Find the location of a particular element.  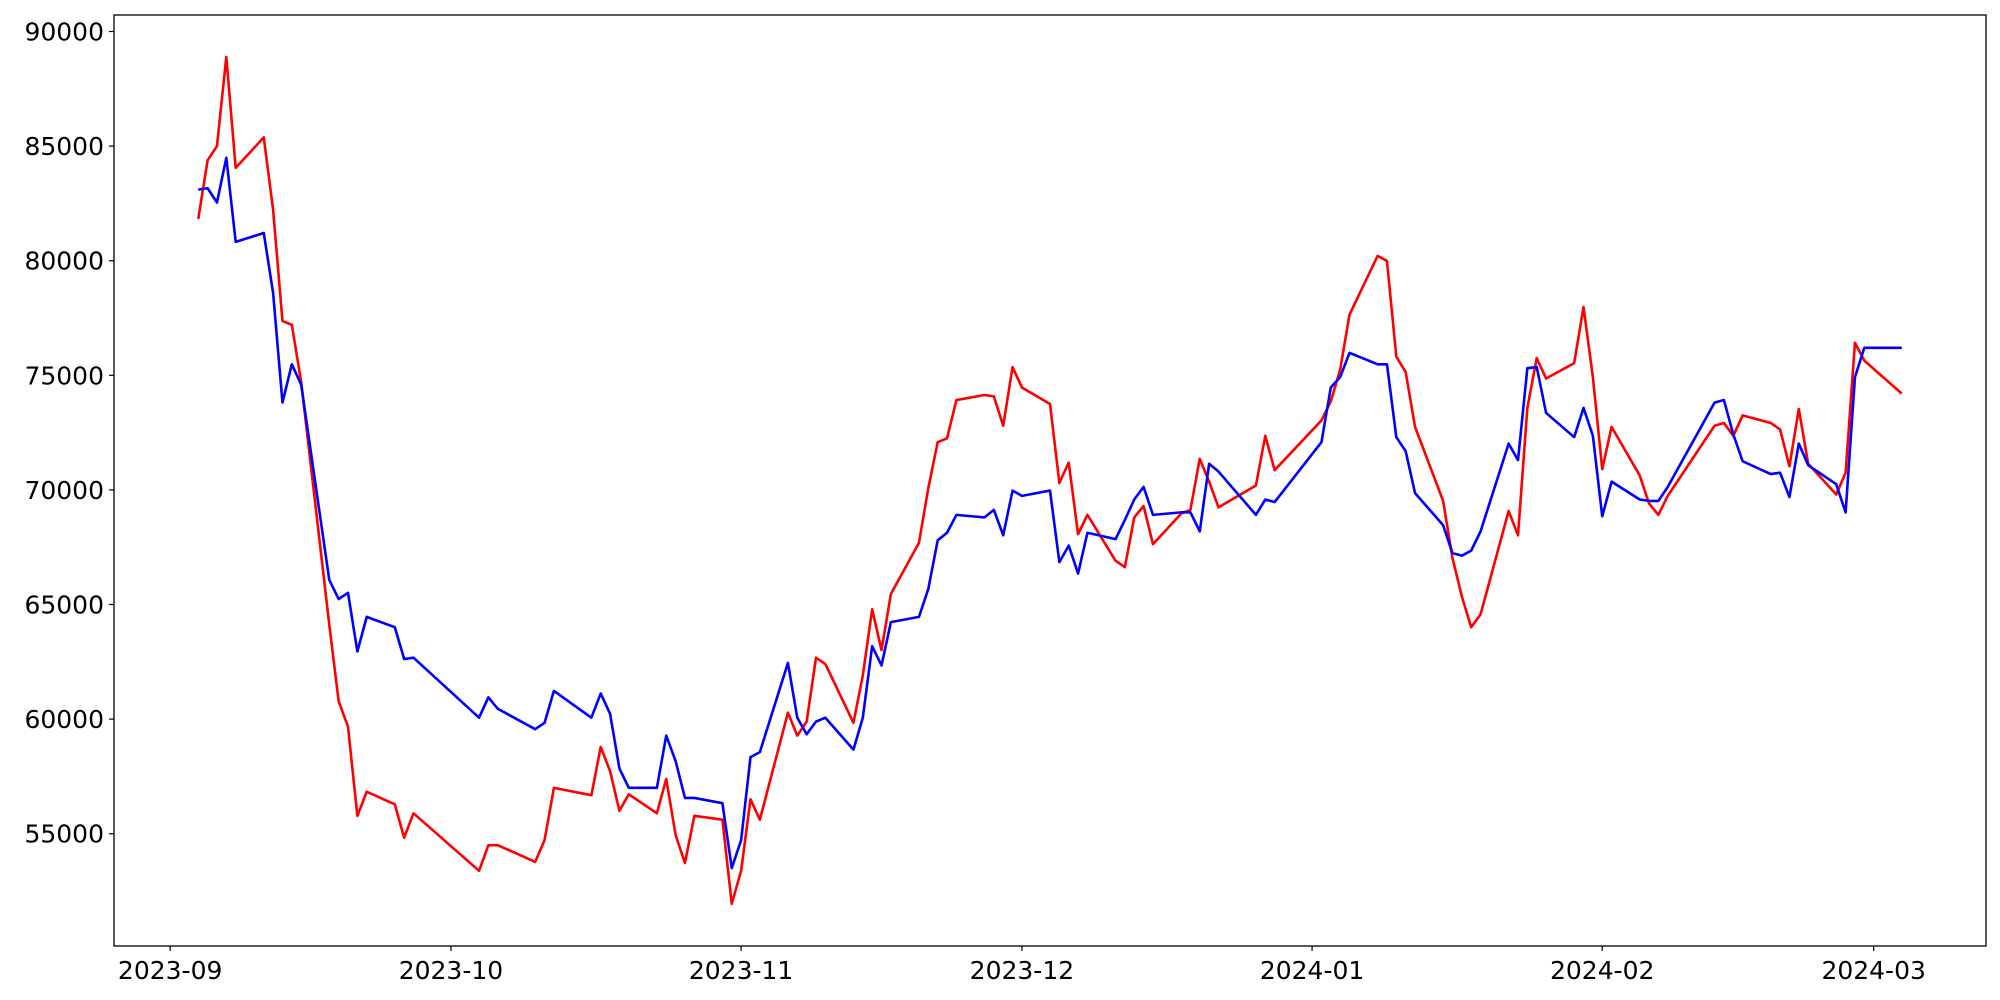

y-tick-label: 85000 is located at coordinates (64, 146).